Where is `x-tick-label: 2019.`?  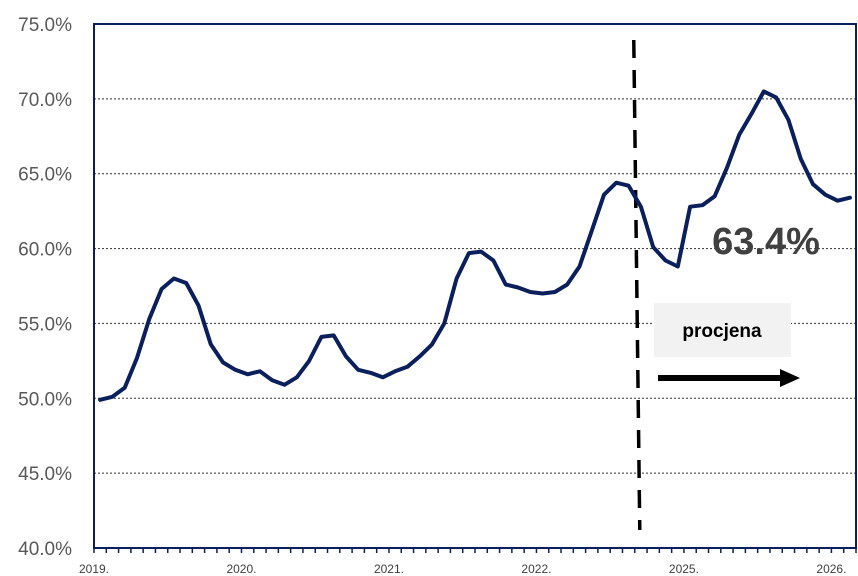 x-tick-label: 2019. is located at coordinates (94, 569).